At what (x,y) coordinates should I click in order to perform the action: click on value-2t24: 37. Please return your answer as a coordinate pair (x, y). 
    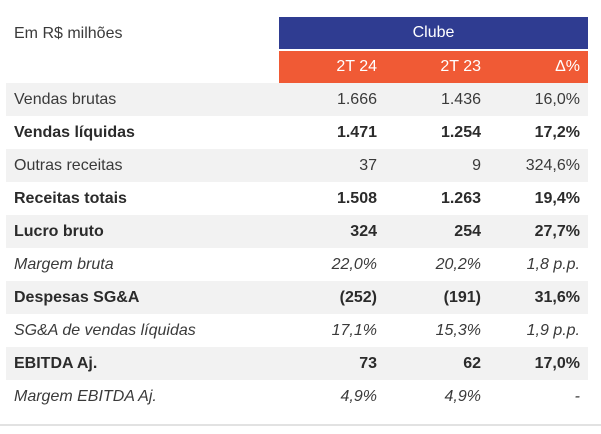
    Looking at the image, I should click on (368, 165).